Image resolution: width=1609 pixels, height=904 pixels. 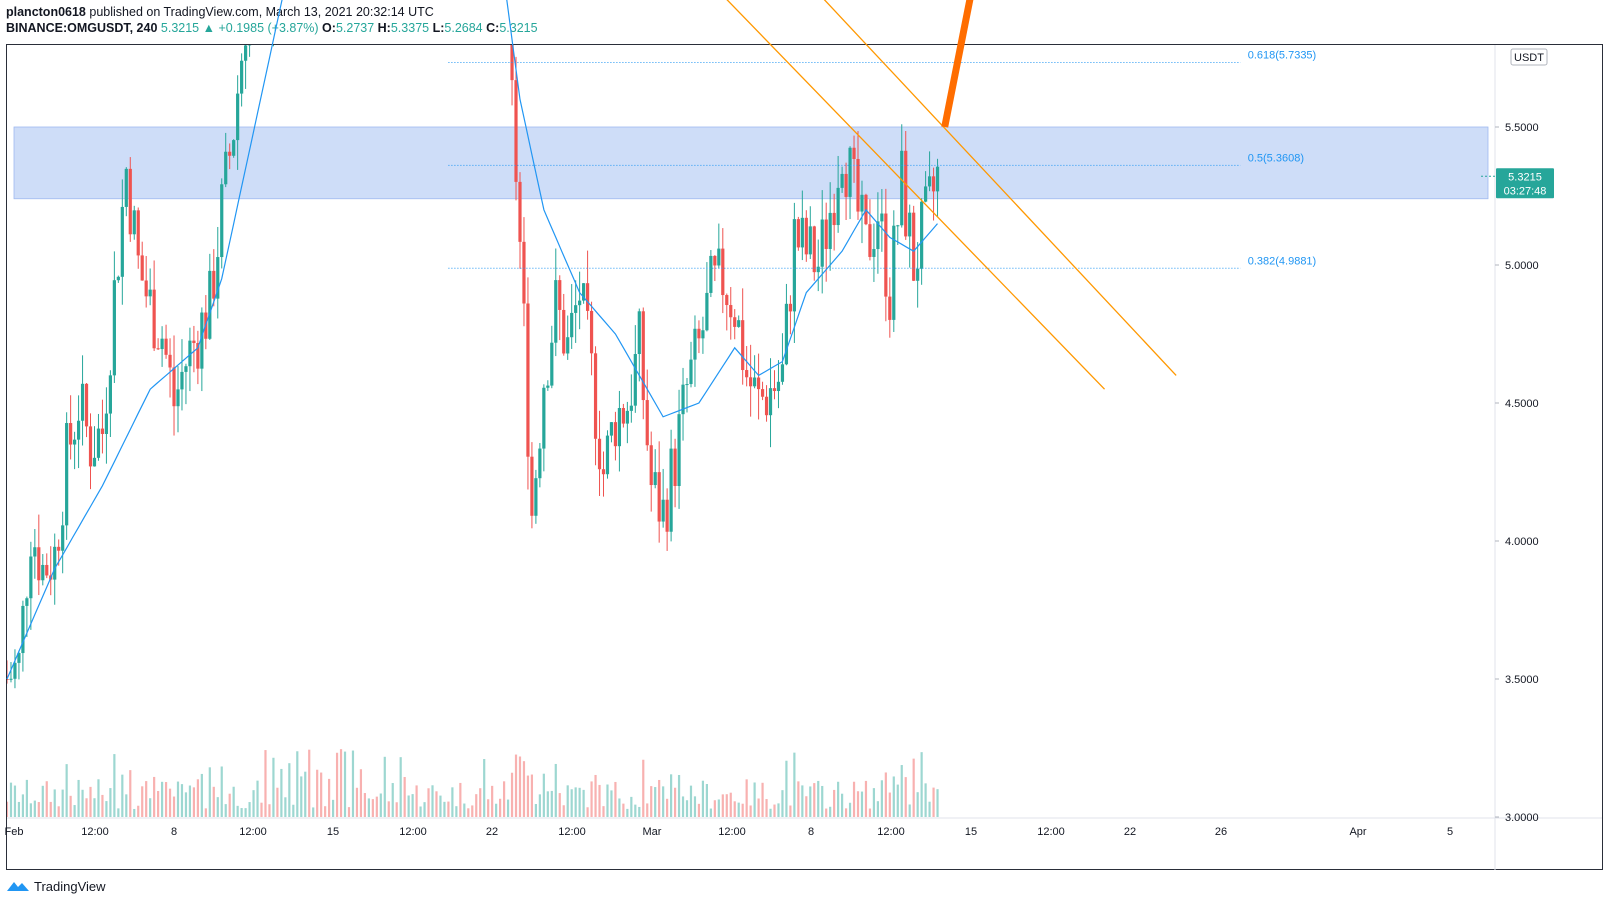 What do you see at coordinates (1525, 177) in the screenshot?
I see `tag-price: 5.3215` at bounding box center [1525, 177].